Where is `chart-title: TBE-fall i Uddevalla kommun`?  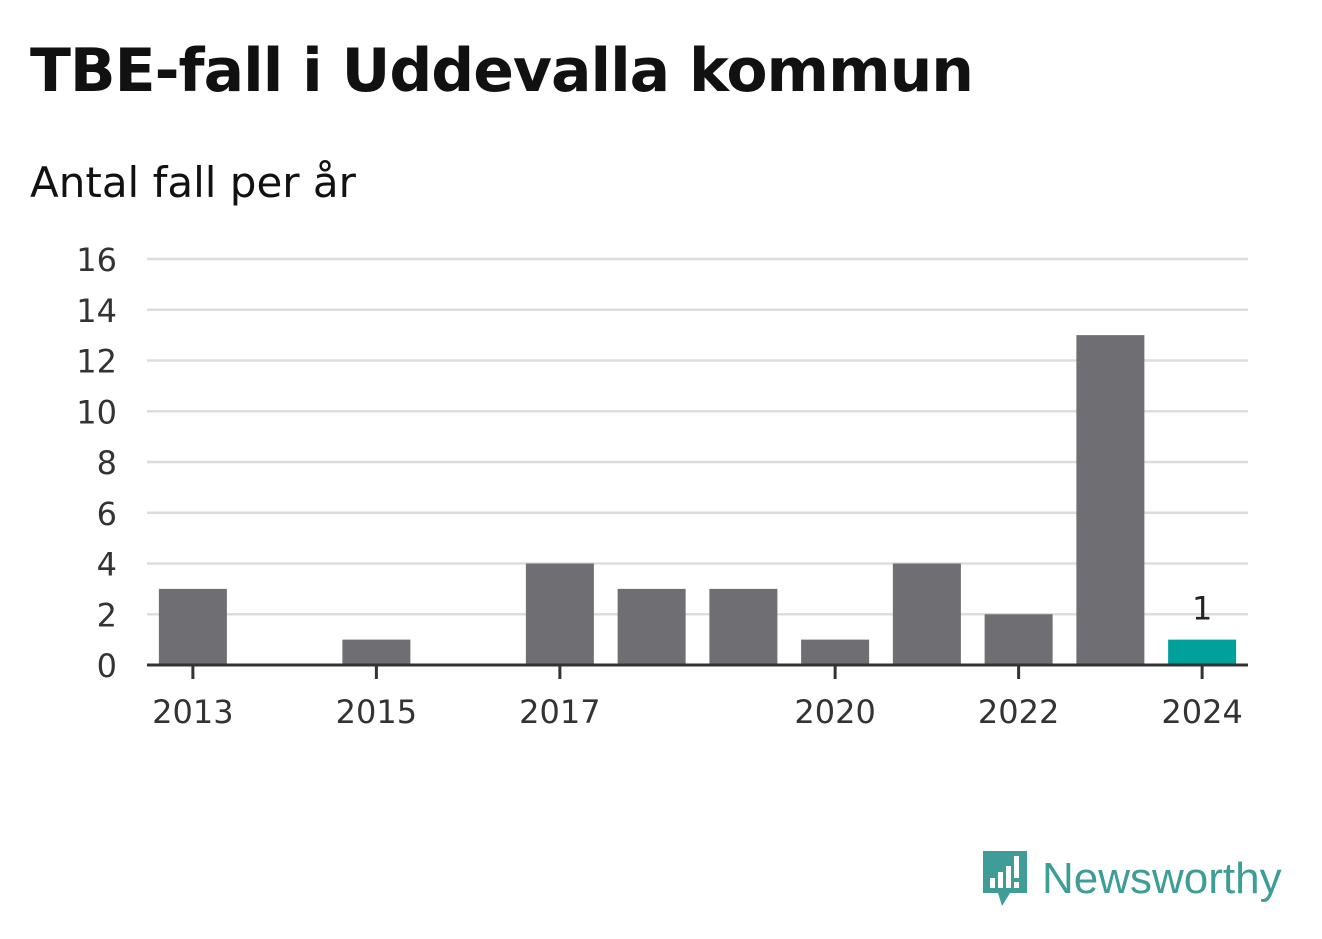 chart-title: TBE-fall i Uddevalla kommun is located at coordinates (502, 71).